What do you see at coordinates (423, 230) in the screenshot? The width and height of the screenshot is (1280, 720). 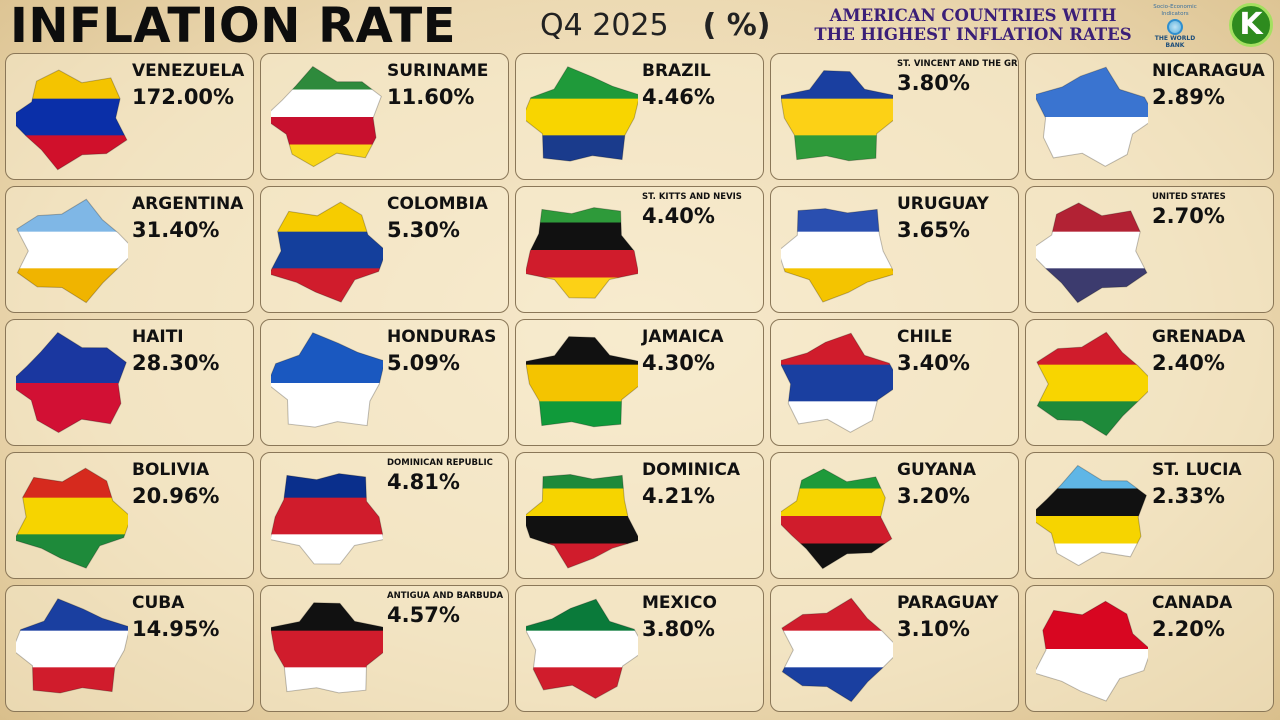 I see `inflation-rate: 5.30%` at bounding box center [423, 230].